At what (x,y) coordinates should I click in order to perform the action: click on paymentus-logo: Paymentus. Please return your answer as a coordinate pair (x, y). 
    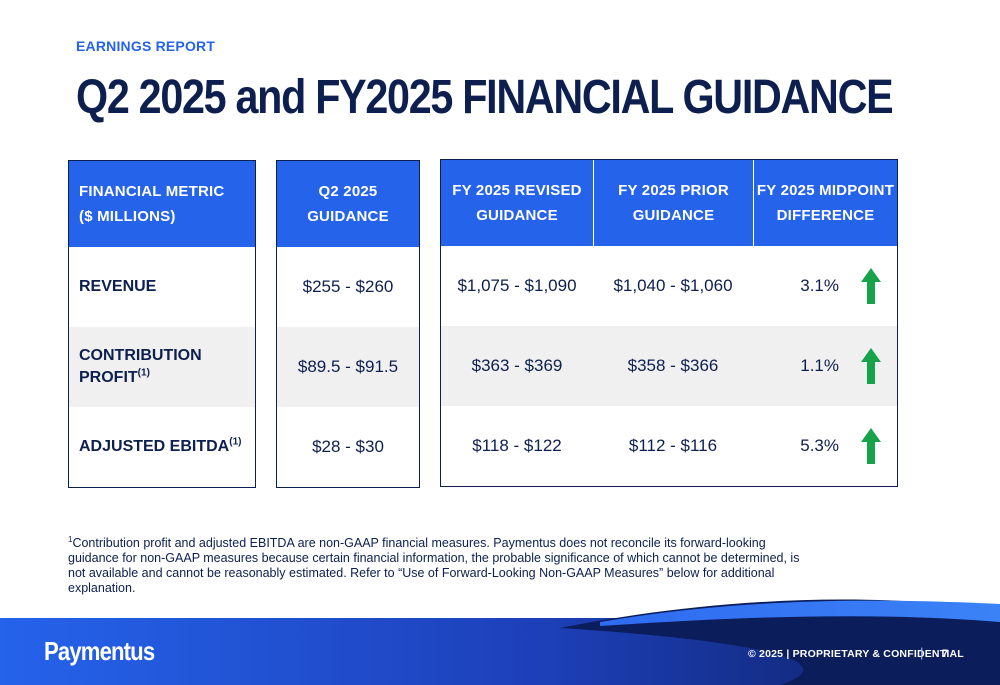
    Looking at the image, I should click on (99, 651).